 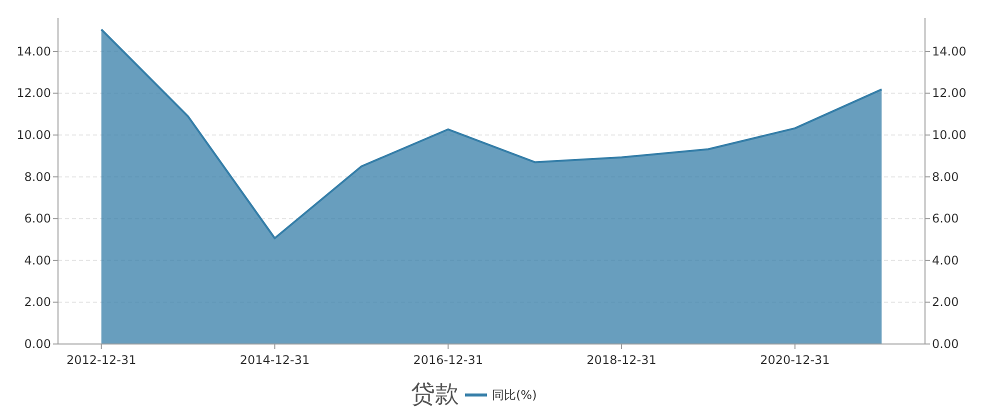 I want to click on y-tick-label: 10.00, so click(x=33, y=135).